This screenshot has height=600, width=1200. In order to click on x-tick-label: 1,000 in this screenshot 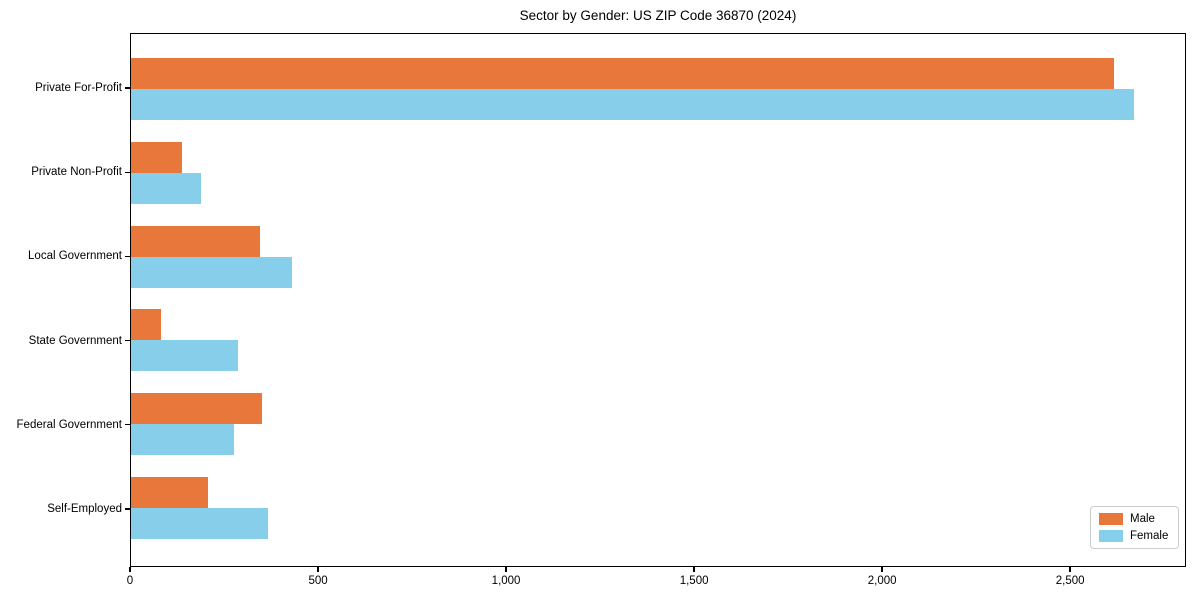, I will do `click(506, 581)`.